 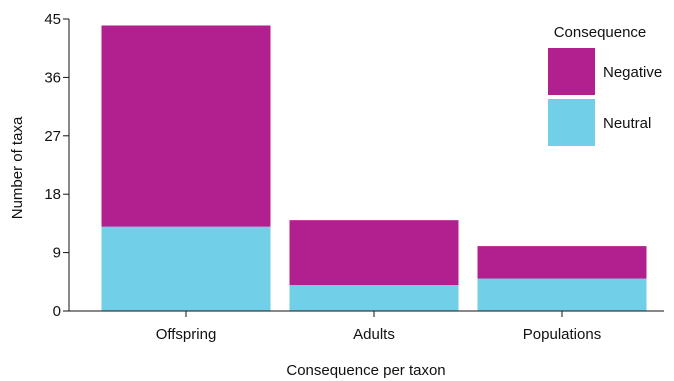 What do you see at coordinates (374, 334) in the screenshot?
I see `x-tick-label: Adults` at bounding box center [374, 334].